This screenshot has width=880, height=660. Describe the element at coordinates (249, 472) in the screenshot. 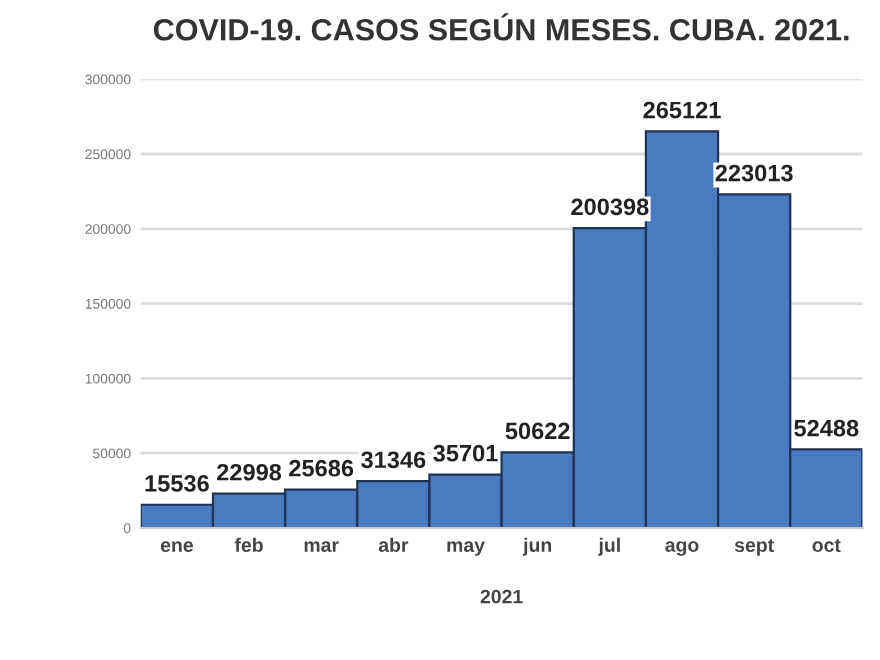

I see `data-label: 22998` at that location.